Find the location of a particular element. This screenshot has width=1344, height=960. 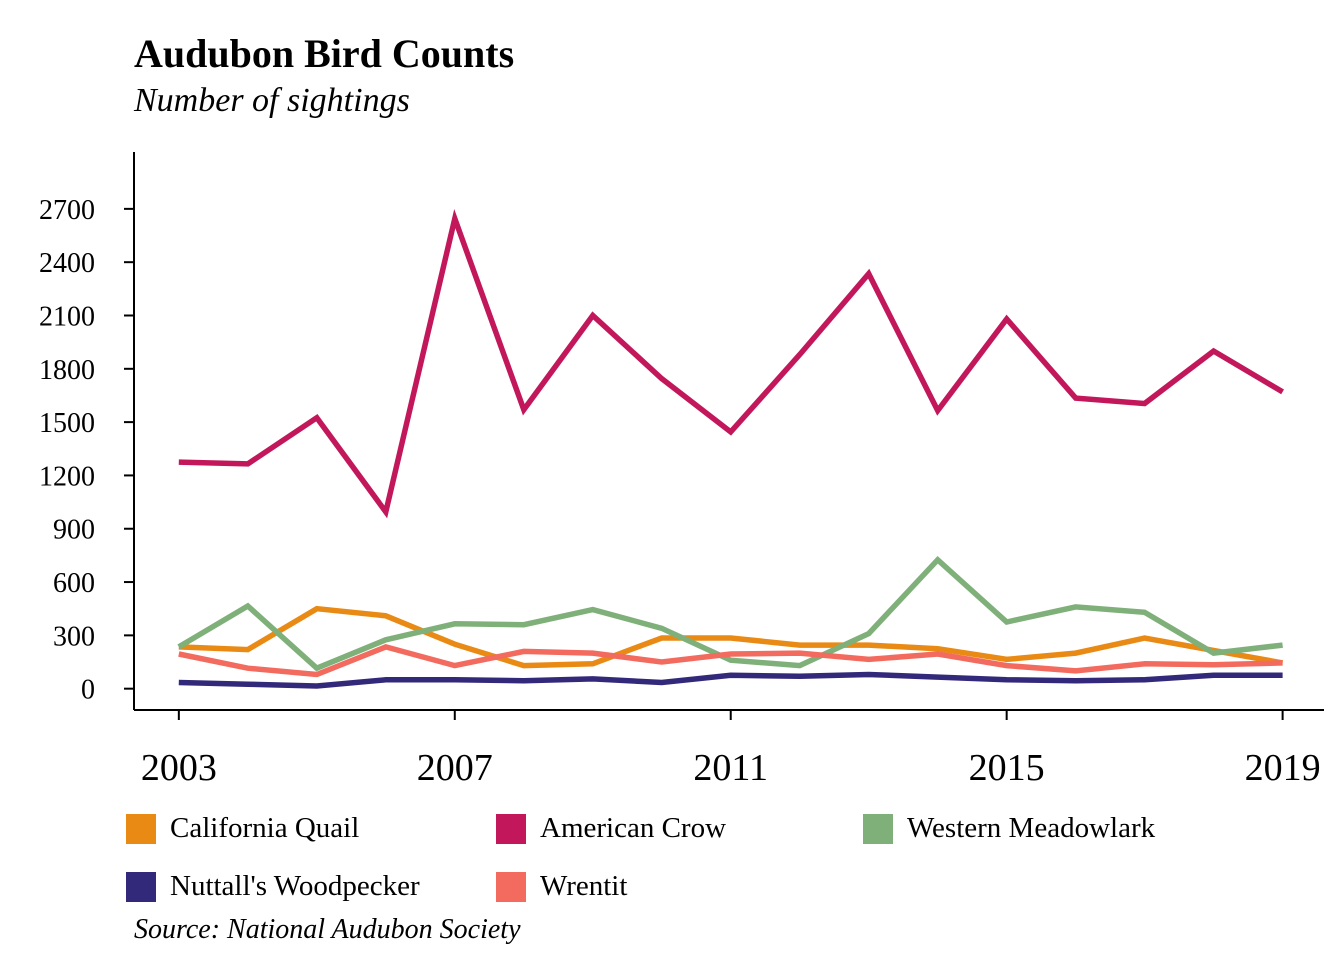

series-line-california-quail is located at coordinates (731, 637).